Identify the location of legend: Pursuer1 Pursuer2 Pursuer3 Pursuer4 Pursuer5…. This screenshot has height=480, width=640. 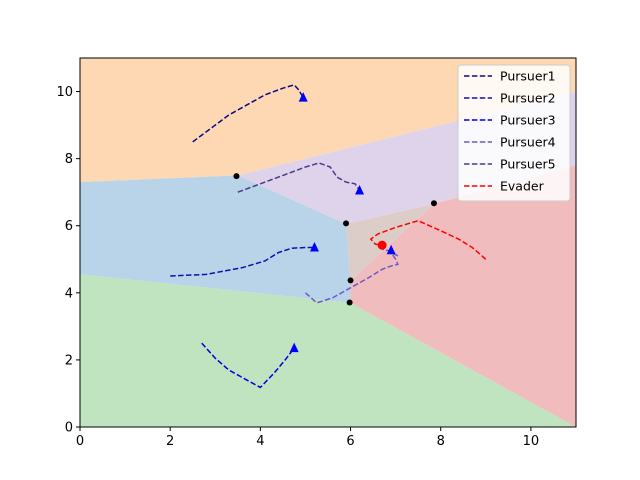
(514, 133).